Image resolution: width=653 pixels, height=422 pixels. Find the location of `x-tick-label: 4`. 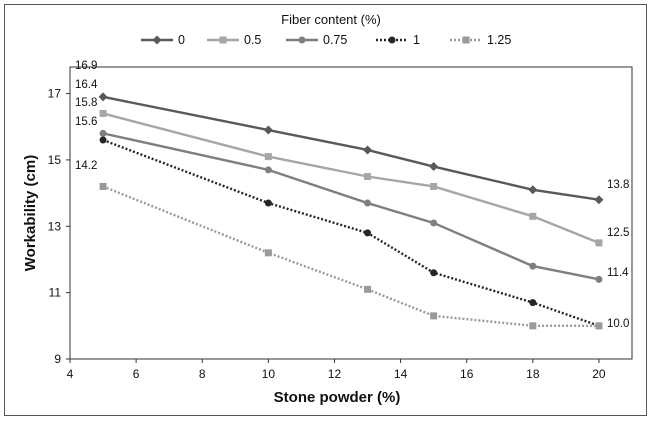

x-tick-label: 4 is located at coordinates (70, 374).